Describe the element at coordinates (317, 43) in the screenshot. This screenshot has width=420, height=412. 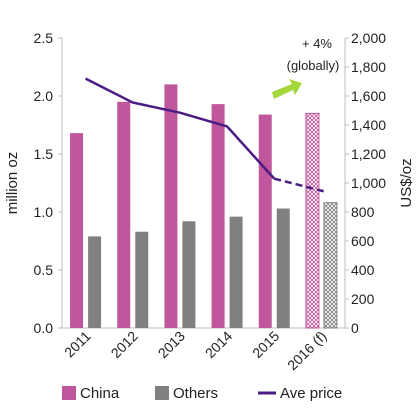
I see `annotation-line1: + 4%` at that location.